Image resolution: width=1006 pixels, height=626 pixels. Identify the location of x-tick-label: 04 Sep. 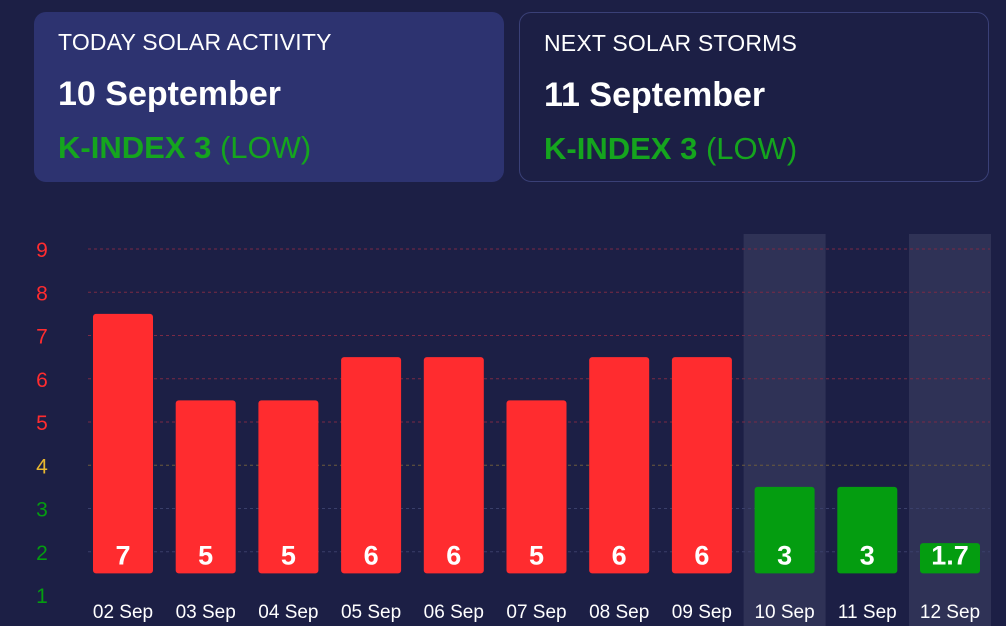
(288, 612).